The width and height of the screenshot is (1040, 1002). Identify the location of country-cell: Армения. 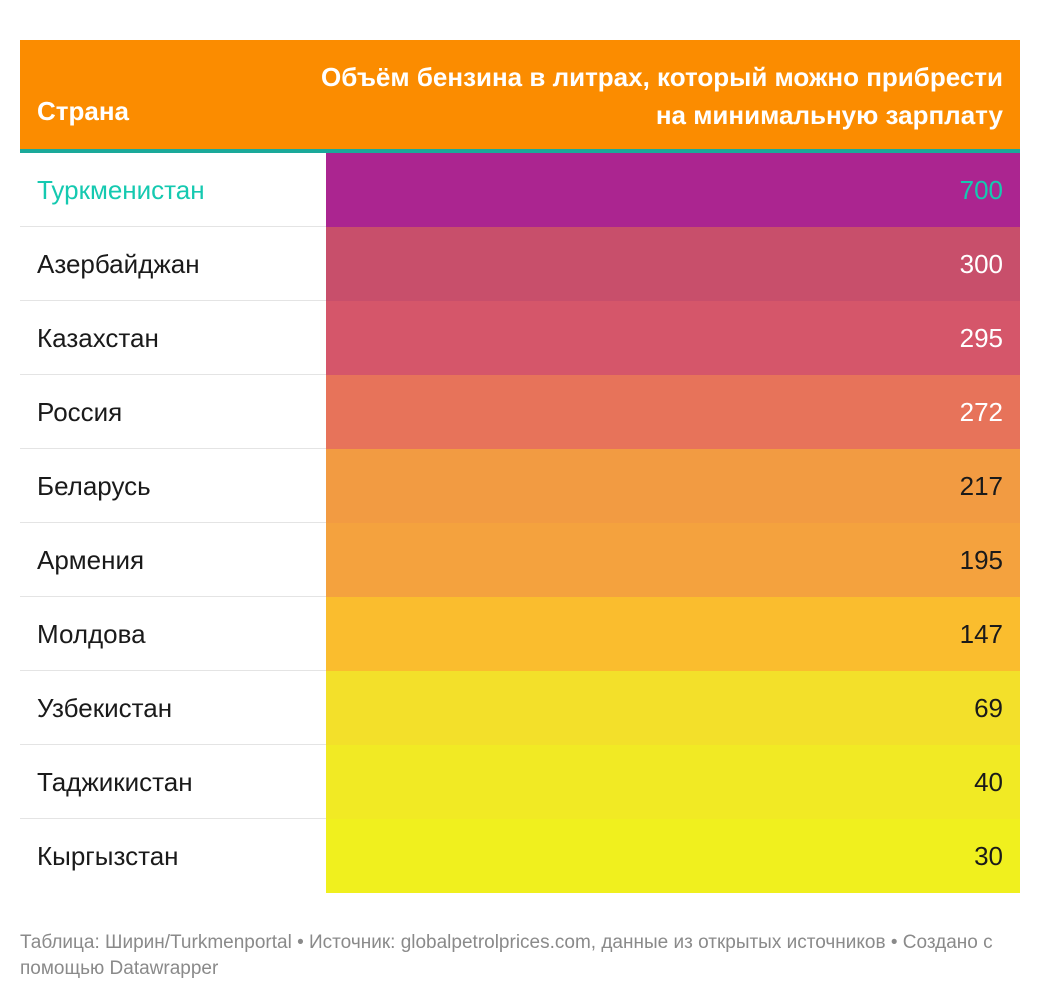
(91, 560).